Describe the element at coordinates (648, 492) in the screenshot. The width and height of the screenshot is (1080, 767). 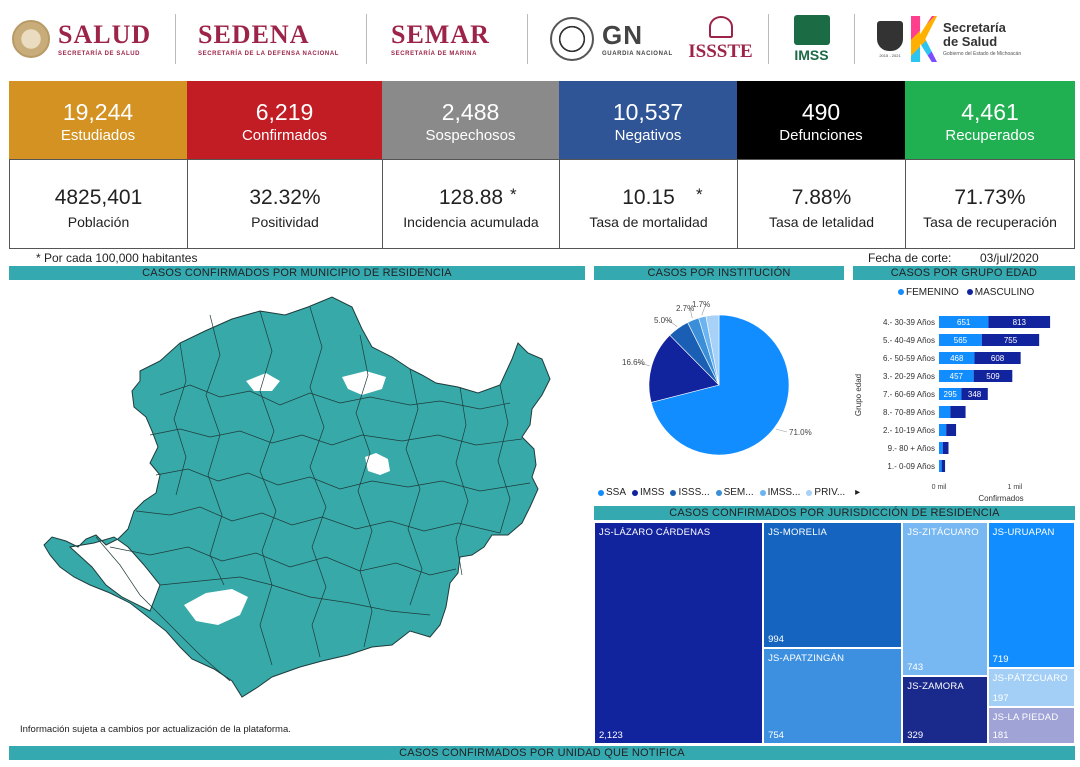
I see `pie-legend-item: IMSS` at that location.